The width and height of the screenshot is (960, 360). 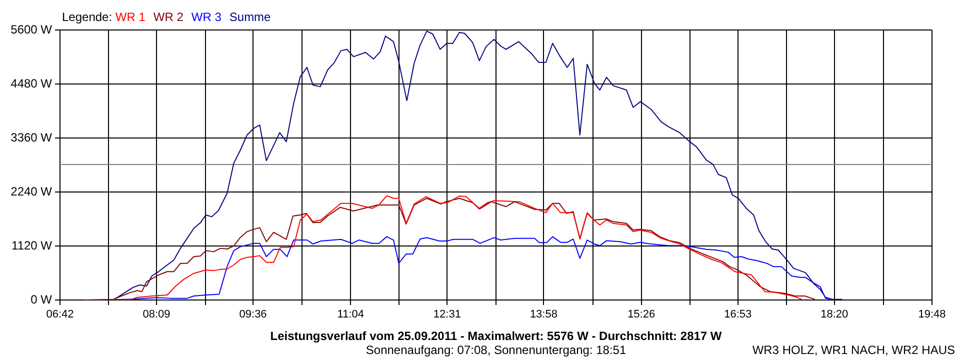 What do you see at coordinates (31, 191) in the screenshot?
I see `y-tick-label: 2240 W` at bounding box center [31, 191].